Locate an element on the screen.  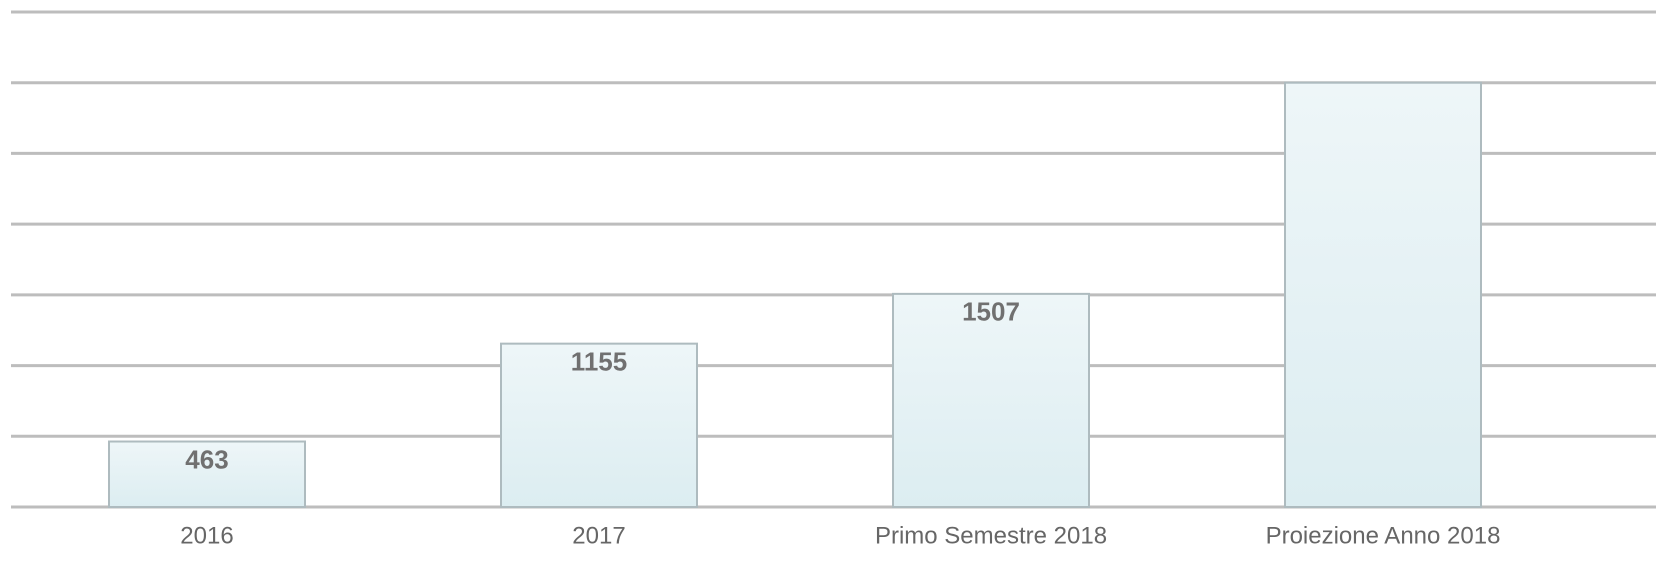
data-label: 1507 is located at coordinates (991, 312).